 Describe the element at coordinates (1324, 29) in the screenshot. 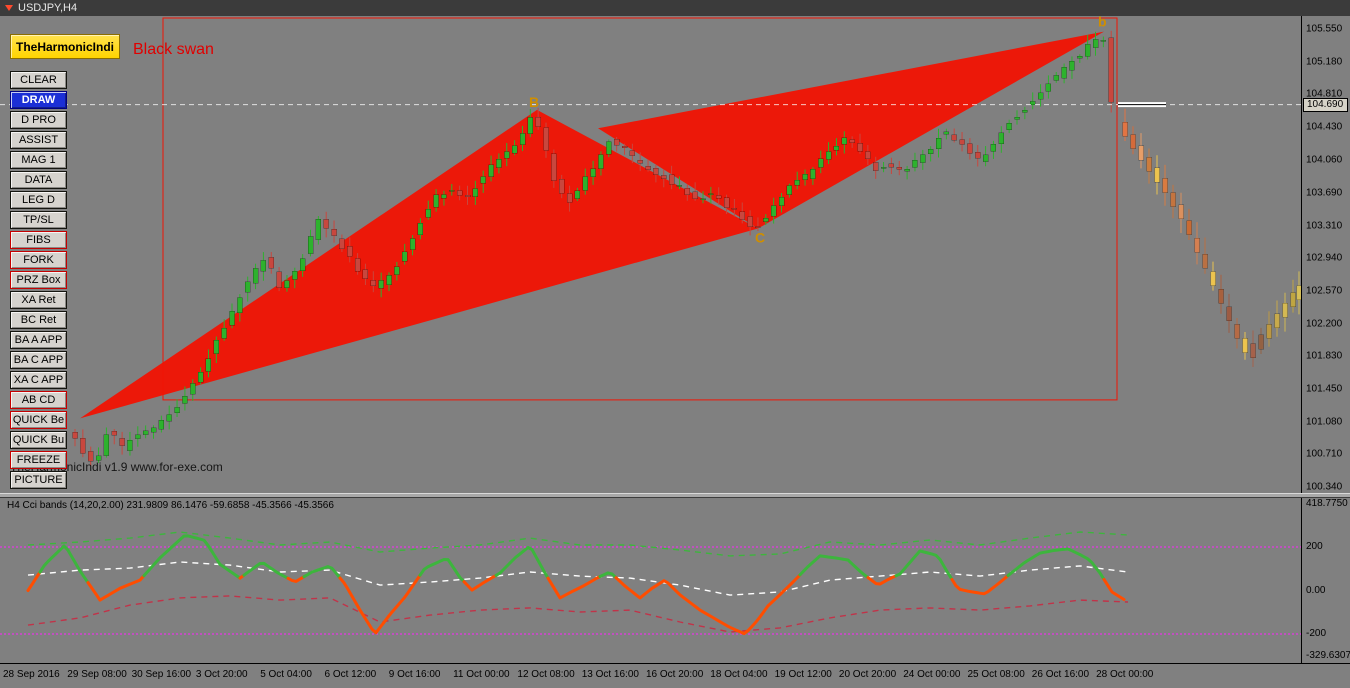

I see `price-axis-label: 105.550` at that location.